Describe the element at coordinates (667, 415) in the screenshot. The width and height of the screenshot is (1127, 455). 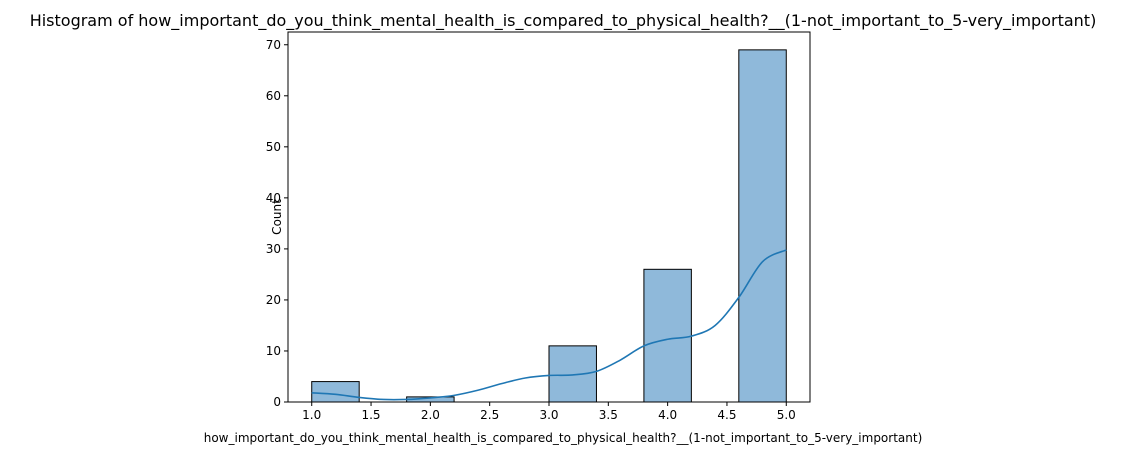
I see `x-tick-label: 4.0` at that location.